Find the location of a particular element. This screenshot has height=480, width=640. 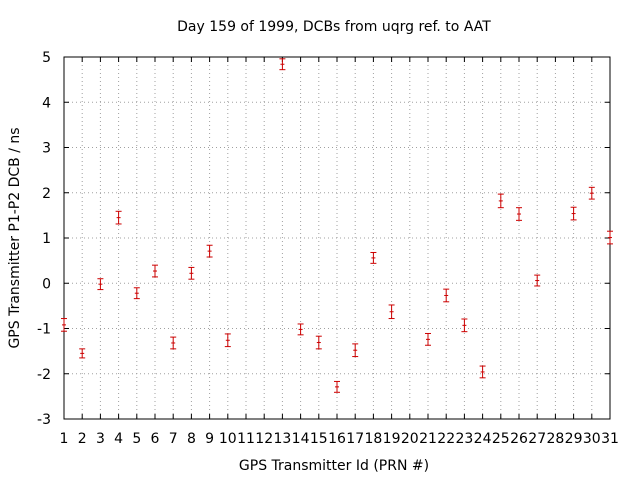

x-tick-label: 29 is located at coordinates (574, 439).